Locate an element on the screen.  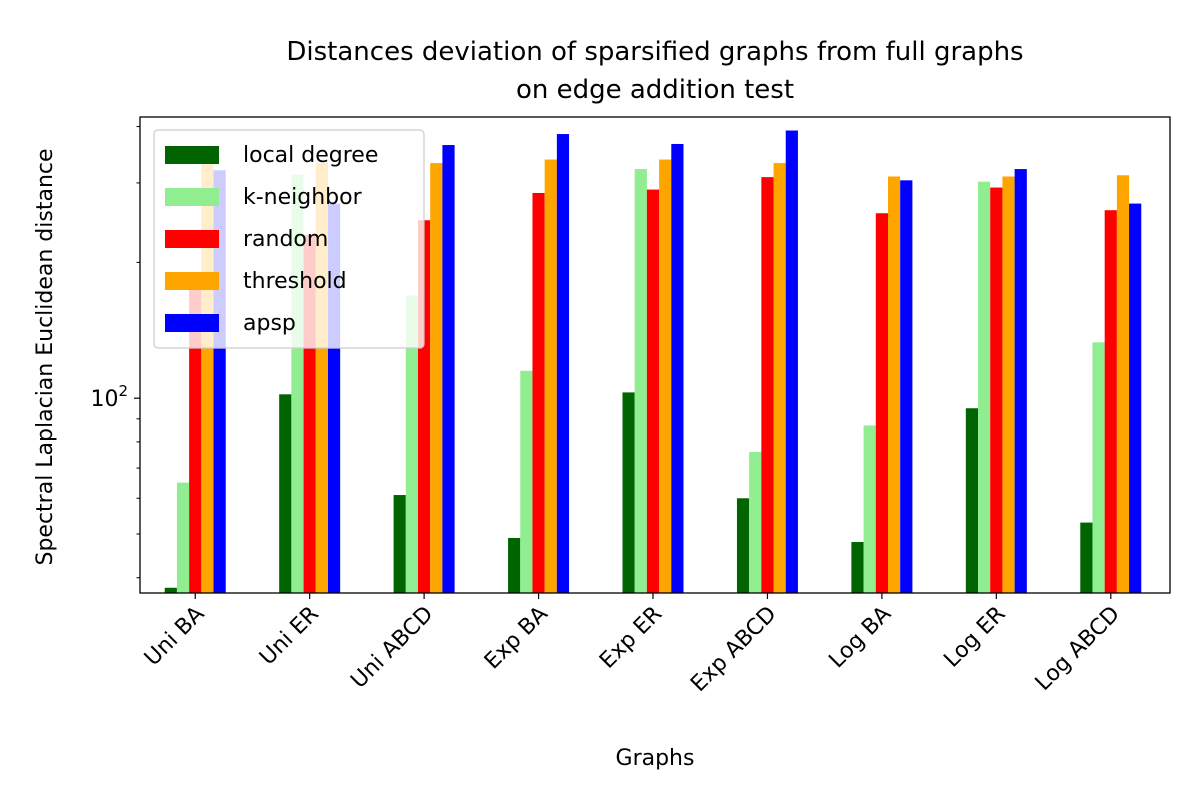
legend-label: random is located at coordinates (285, 239).